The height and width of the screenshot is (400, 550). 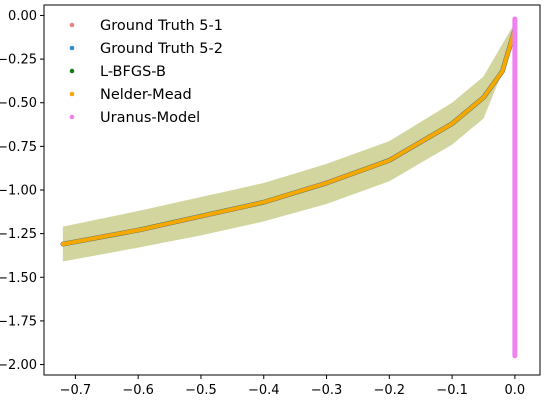 What do you see at coordinates (18, 147) in the screenshot?
I see `y-tick-label: −0.75` at bounding box center [18, 147].